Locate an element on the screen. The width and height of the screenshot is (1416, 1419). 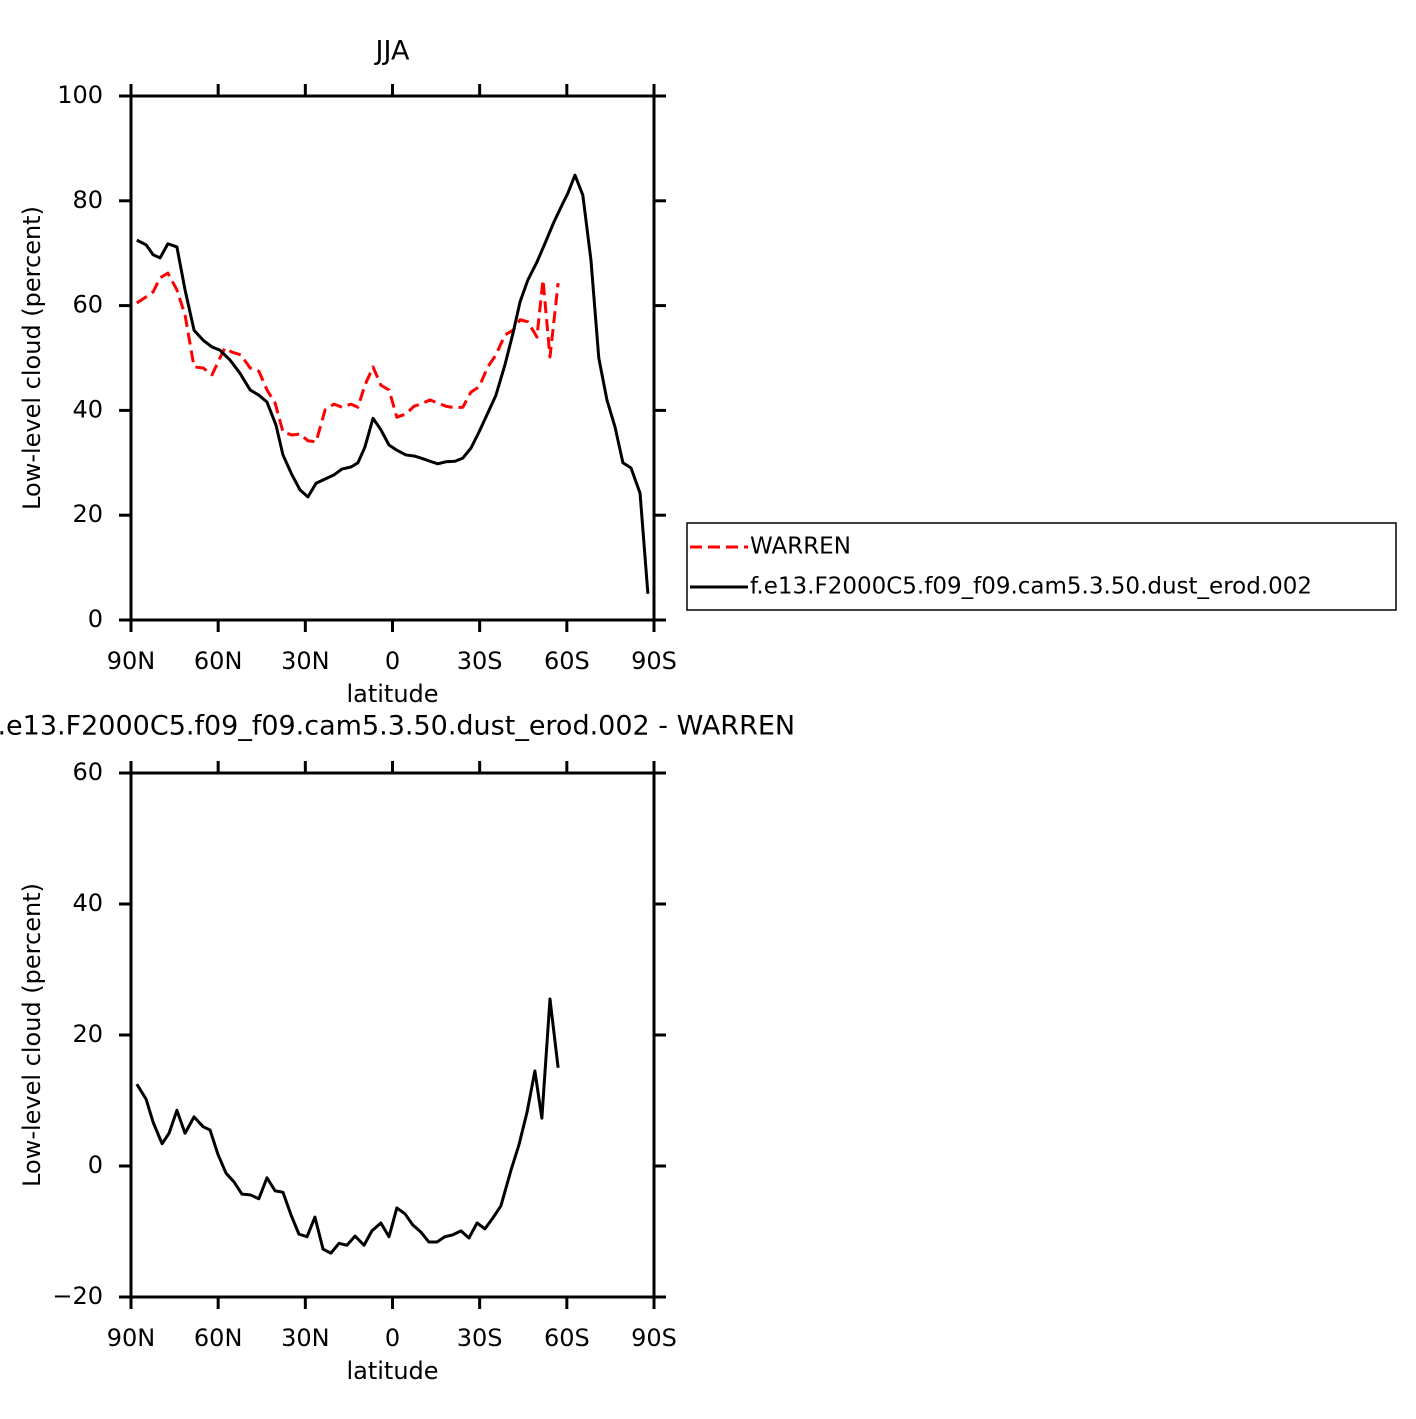
legend-box is located at coordinates (1041, 566).